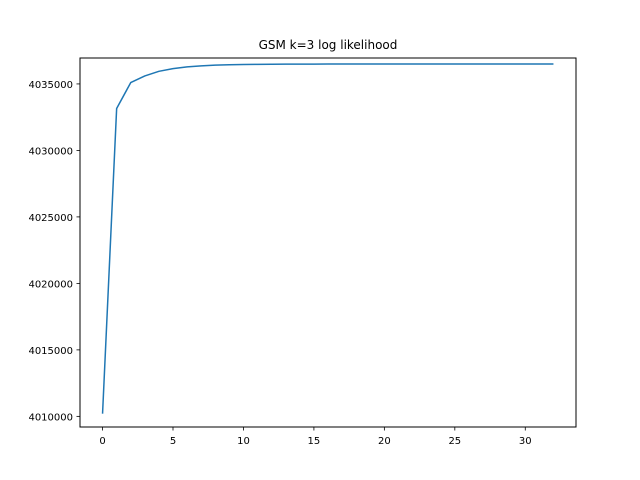 The height and width of the screenshot is (480, 640). I want to click on y-tick-label: 4035000, so click(50, 85).